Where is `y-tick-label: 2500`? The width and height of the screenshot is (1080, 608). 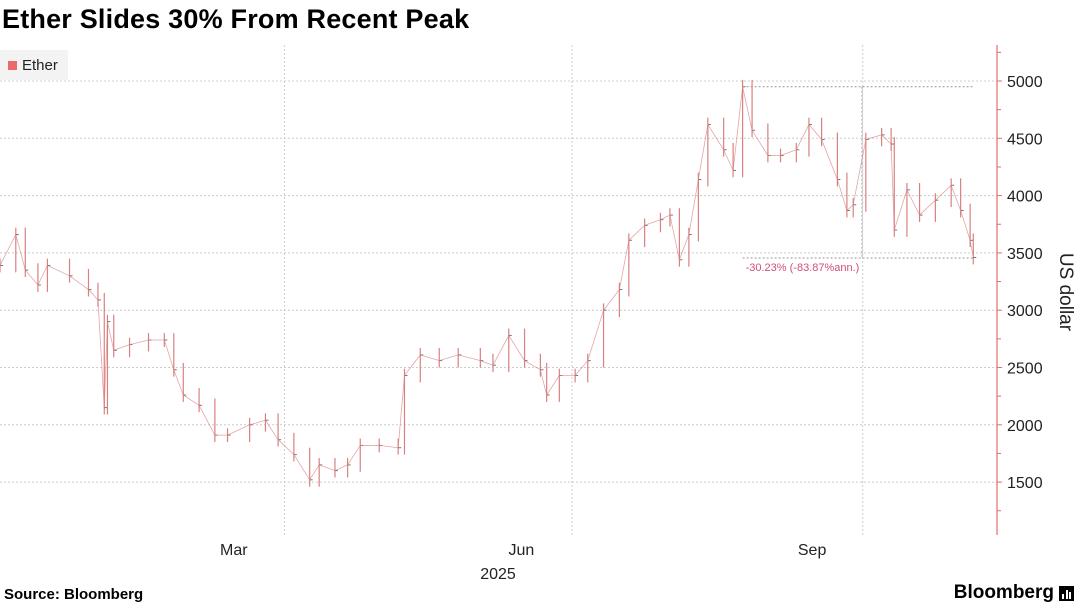
y-tick-label: 2500 is located at coordinates (1025, 369).